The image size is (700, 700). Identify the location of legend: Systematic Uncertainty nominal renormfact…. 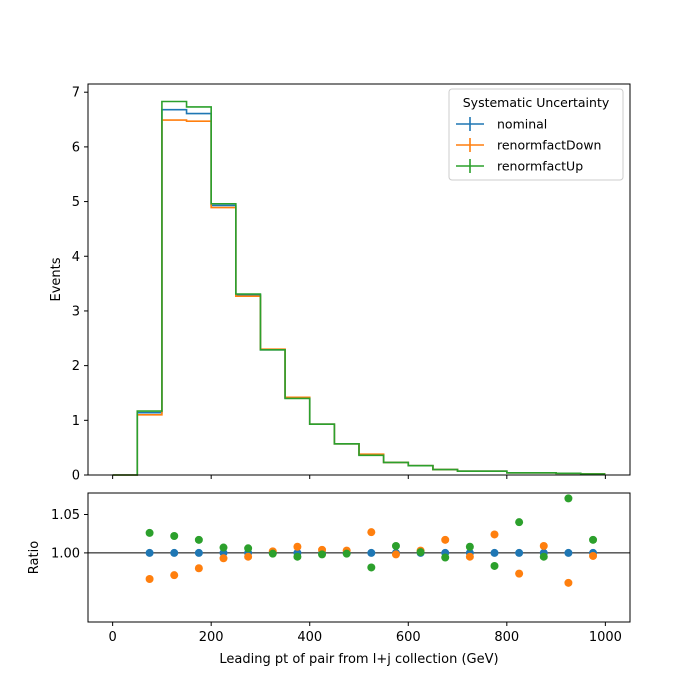
(536, 134).